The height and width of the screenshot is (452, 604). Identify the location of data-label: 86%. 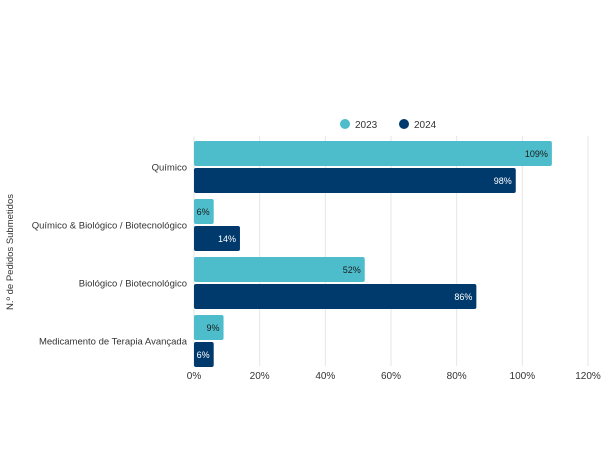
(463, 297).